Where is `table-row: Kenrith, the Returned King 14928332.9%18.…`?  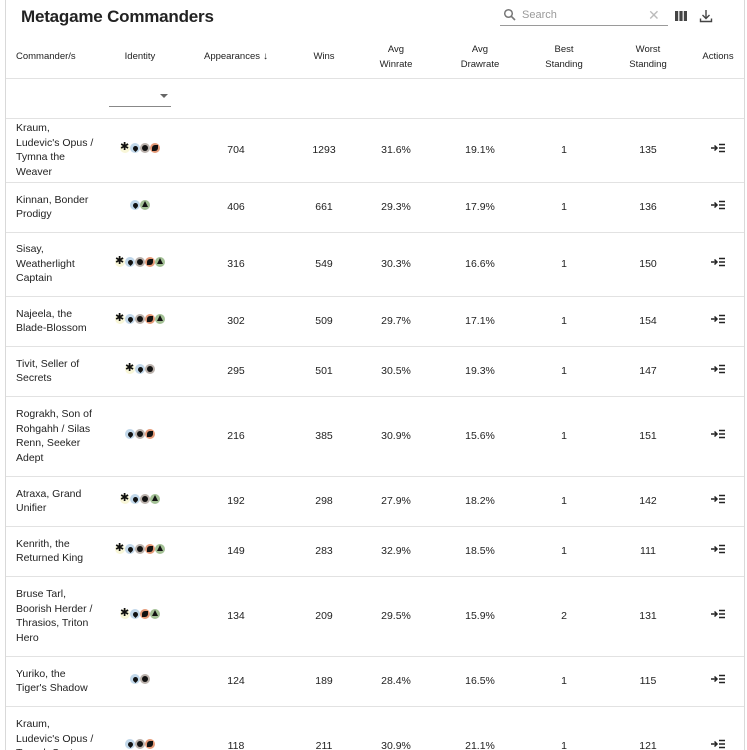 table-row: Kenrith, the Returned King 14928332.9%18.… is located at coordinates (375, 551).